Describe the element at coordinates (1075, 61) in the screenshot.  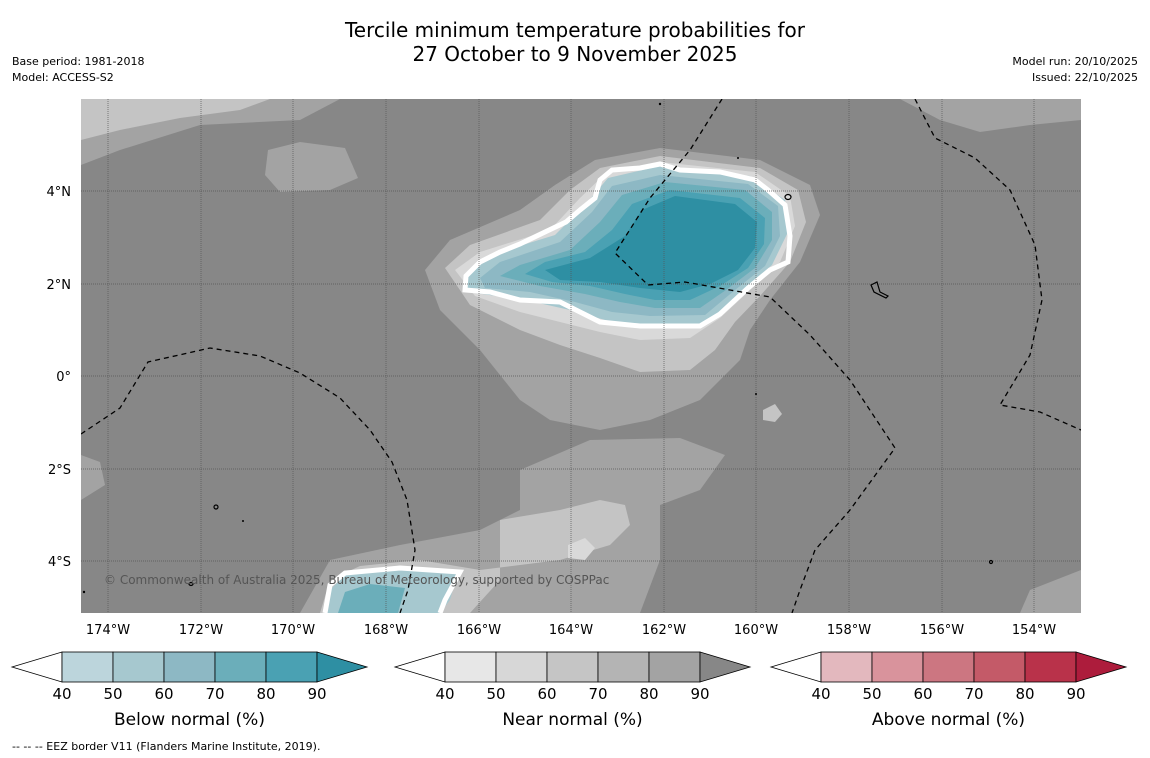
I see `model-run-text: Model run: 20/10/2025` at that location.